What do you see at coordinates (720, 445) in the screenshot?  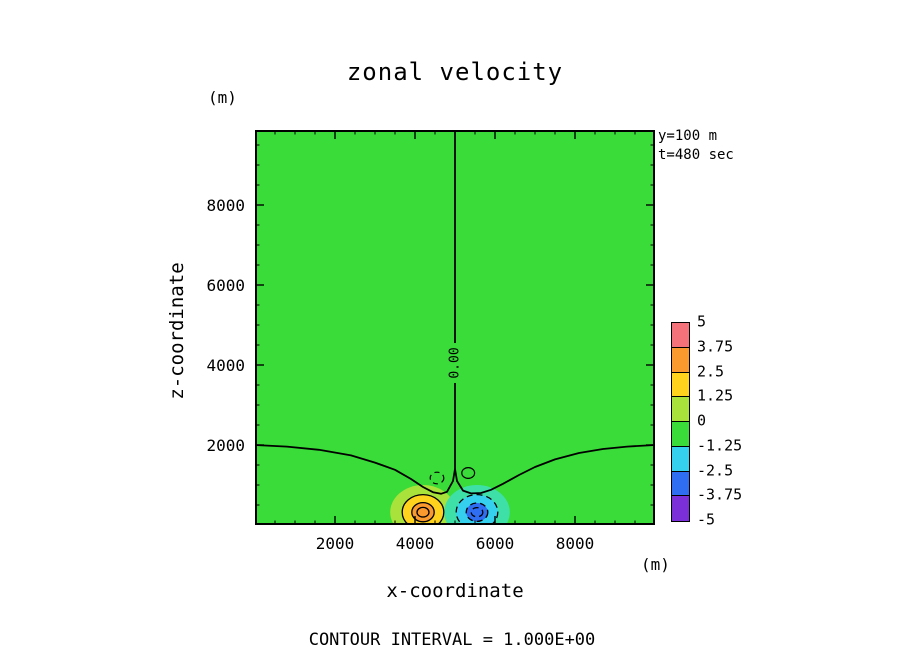 I see `colorbar-tick-label: -1.25` at bounding box center [720, 445].